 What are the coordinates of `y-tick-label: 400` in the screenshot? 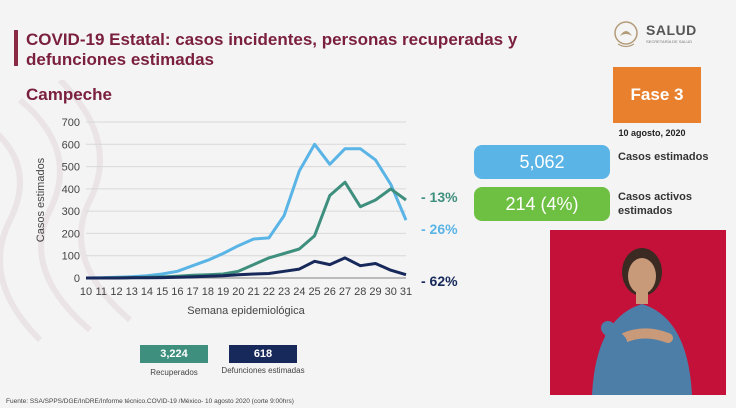 It's located at (71, 190).